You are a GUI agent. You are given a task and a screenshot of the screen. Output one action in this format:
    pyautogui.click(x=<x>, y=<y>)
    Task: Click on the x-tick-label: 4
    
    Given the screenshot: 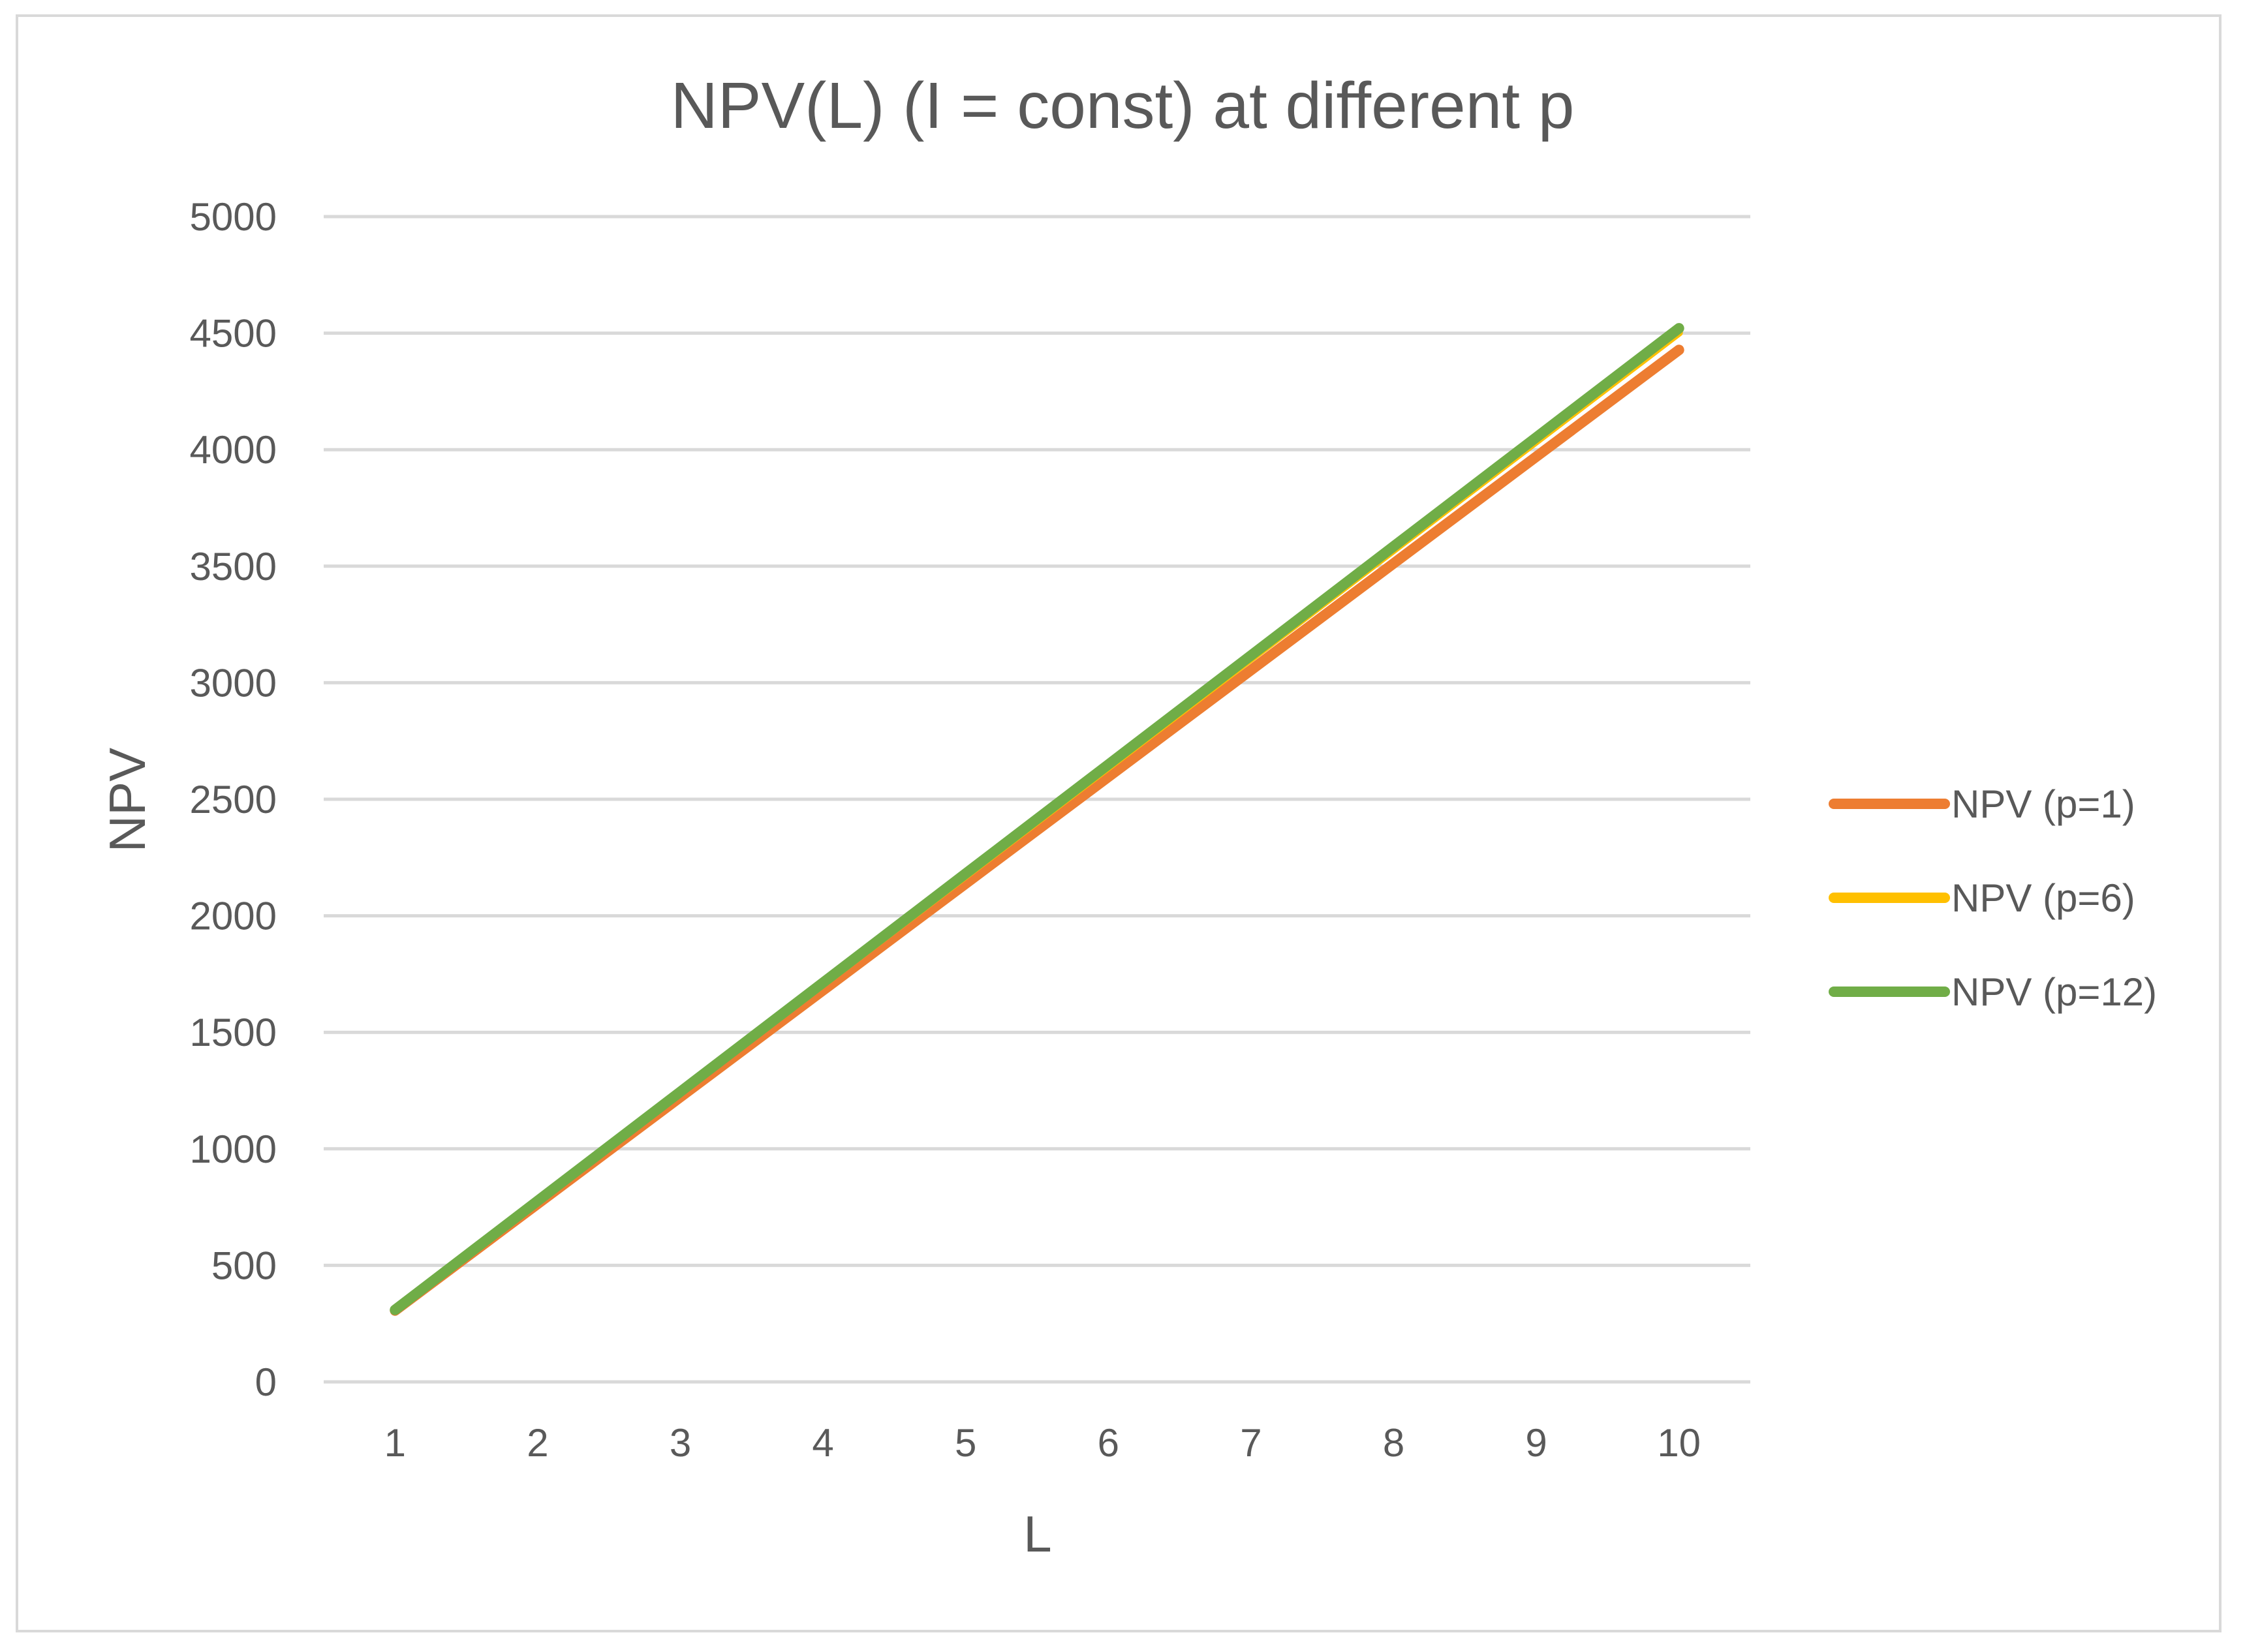 What is the action you would take?
    pyautogui.click(x=822, y=1443)
    